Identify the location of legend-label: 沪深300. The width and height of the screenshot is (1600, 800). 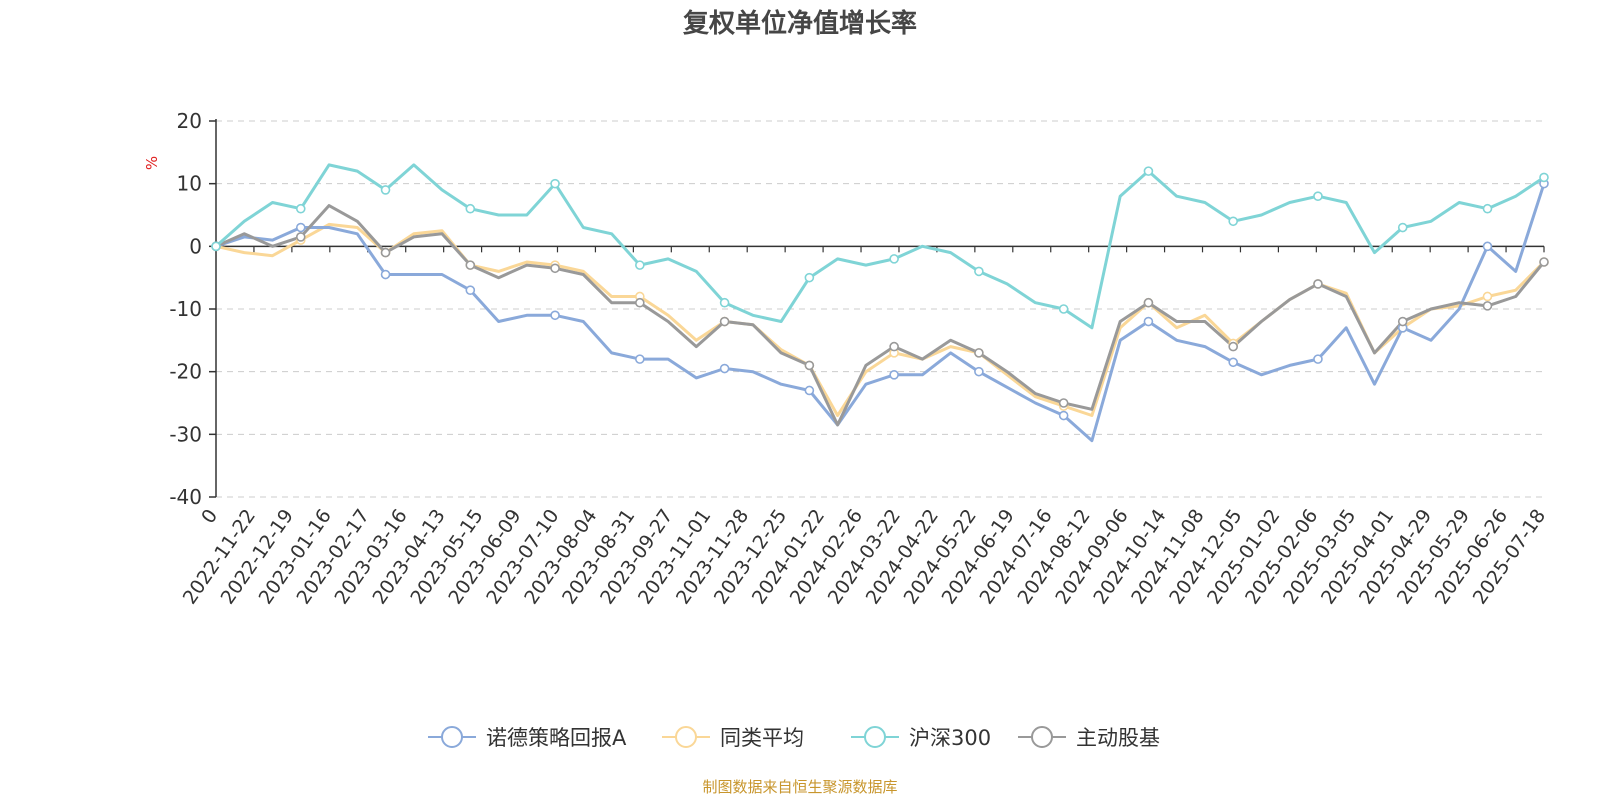
(950, 738).